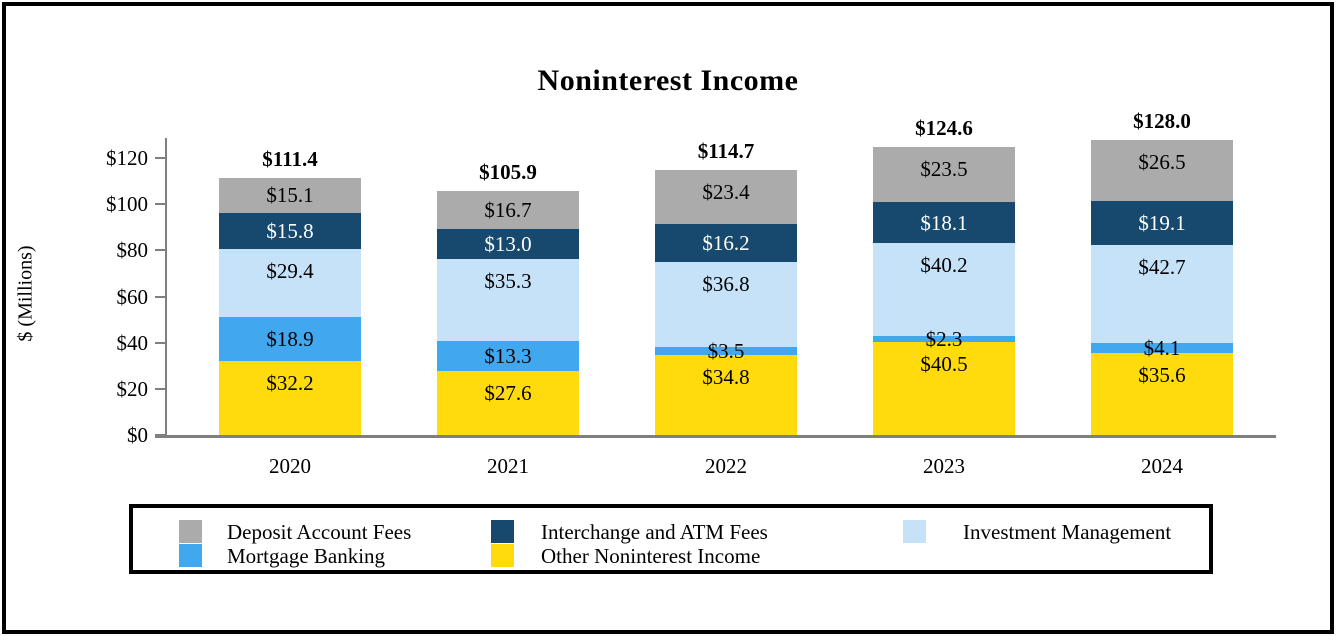 The image size is (1336, 636). Describe the element at coordinates (944, 169) in the screenshot. I see `segment-value-label: $23.5` at that location.